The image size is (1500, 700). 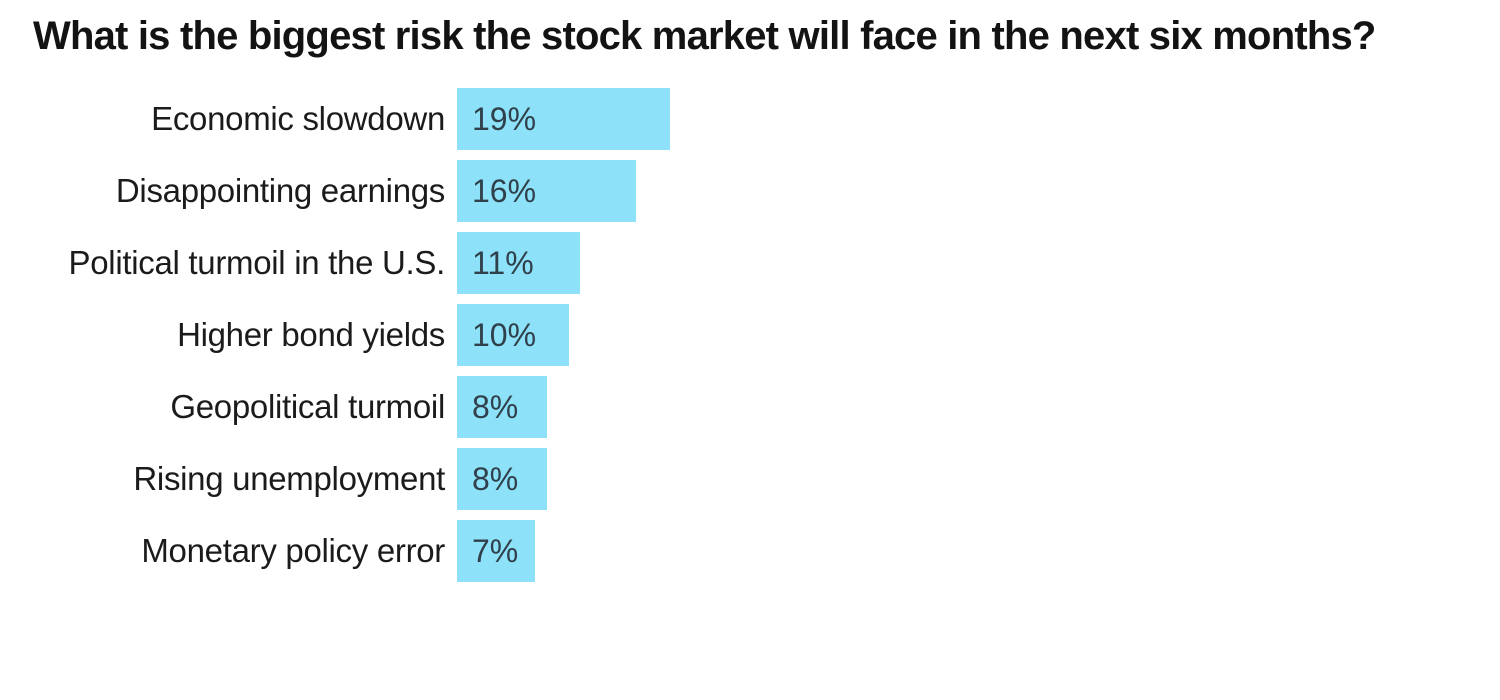 What do you see at coordinates (978, 263) in the screenshot?
I see `bar-track: 11%` at bounding box center [978, 263].